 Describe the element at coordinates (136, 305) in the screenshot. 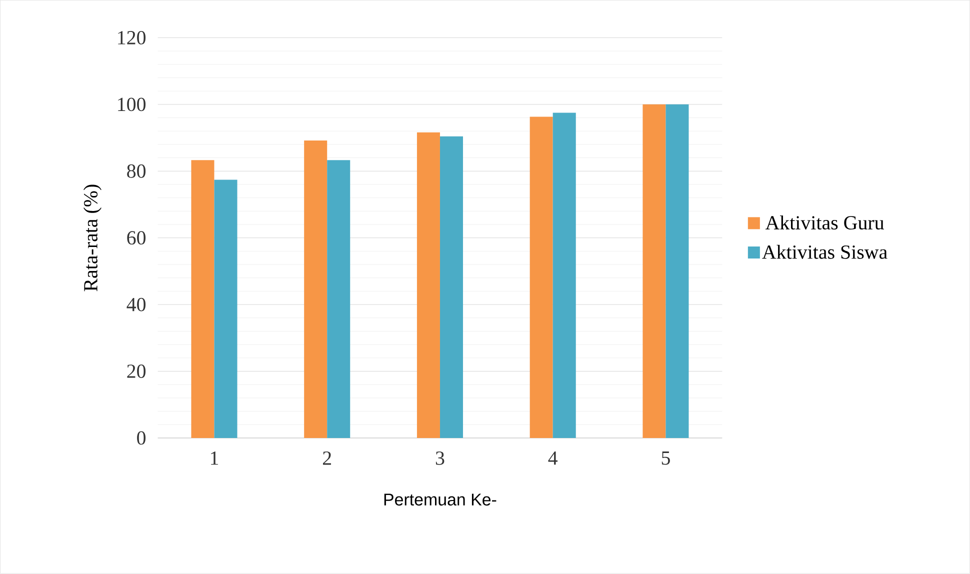

I see `y-tick-label: 40` at that location.